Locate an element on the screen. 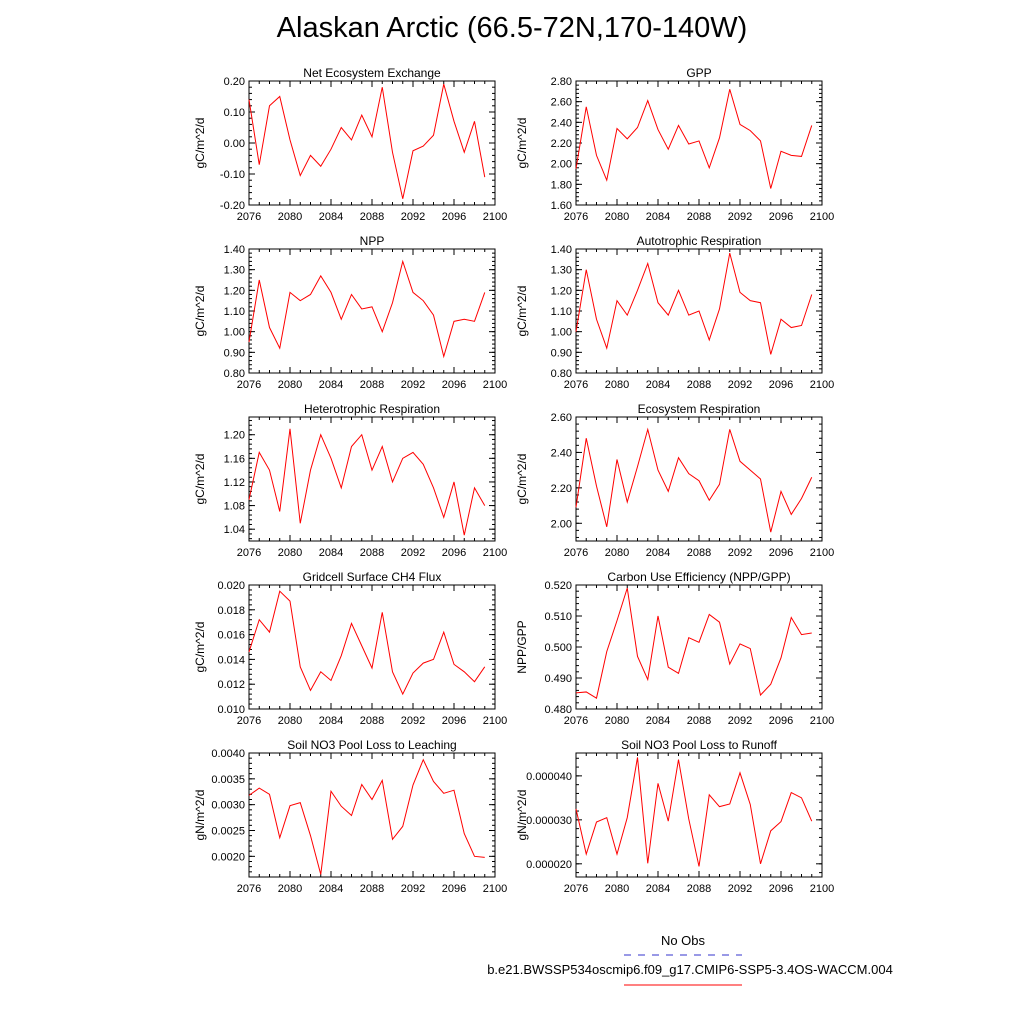  y-tick-label: 1.12 is located at coordinates (234, 483).